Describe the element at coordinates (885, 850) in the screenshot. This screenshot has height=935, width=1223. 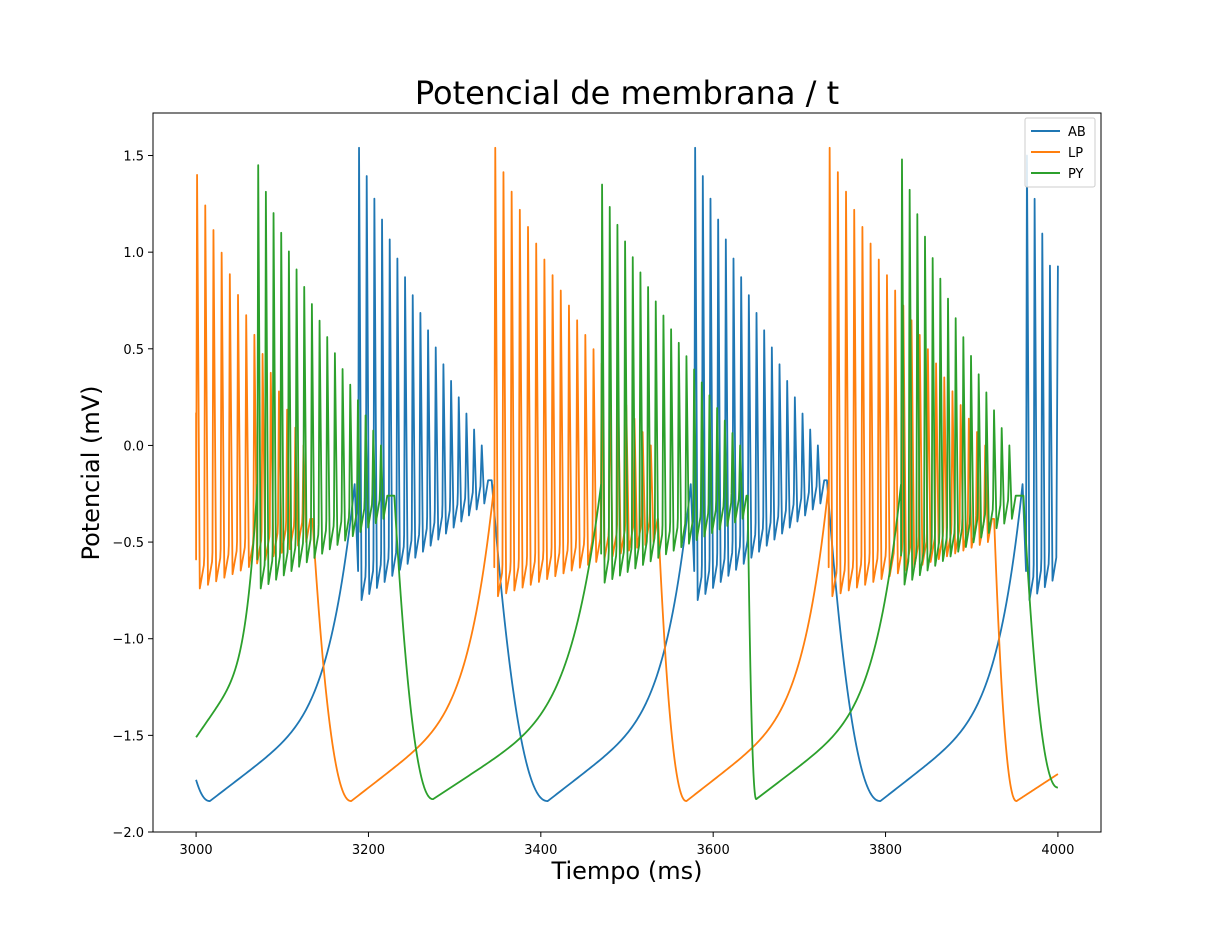
I see `x-tick-label: 3800` at that location.